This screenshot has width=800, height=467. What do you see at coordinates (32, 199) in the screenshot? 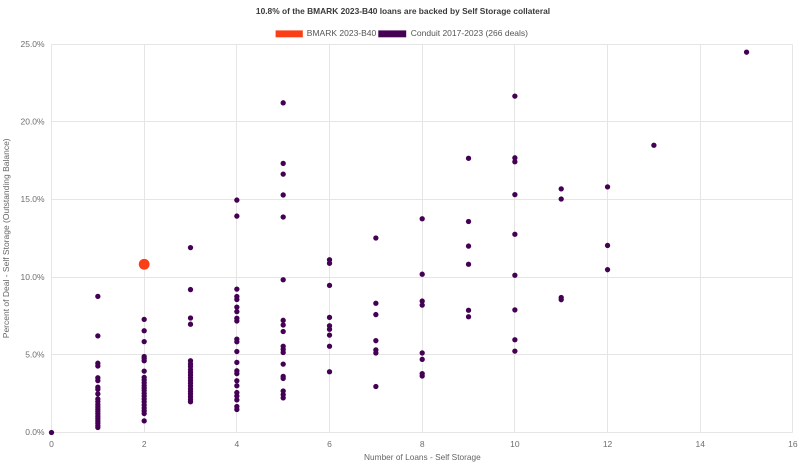
I see `svg-text: 15.0%` at bounding box center [32, 199].